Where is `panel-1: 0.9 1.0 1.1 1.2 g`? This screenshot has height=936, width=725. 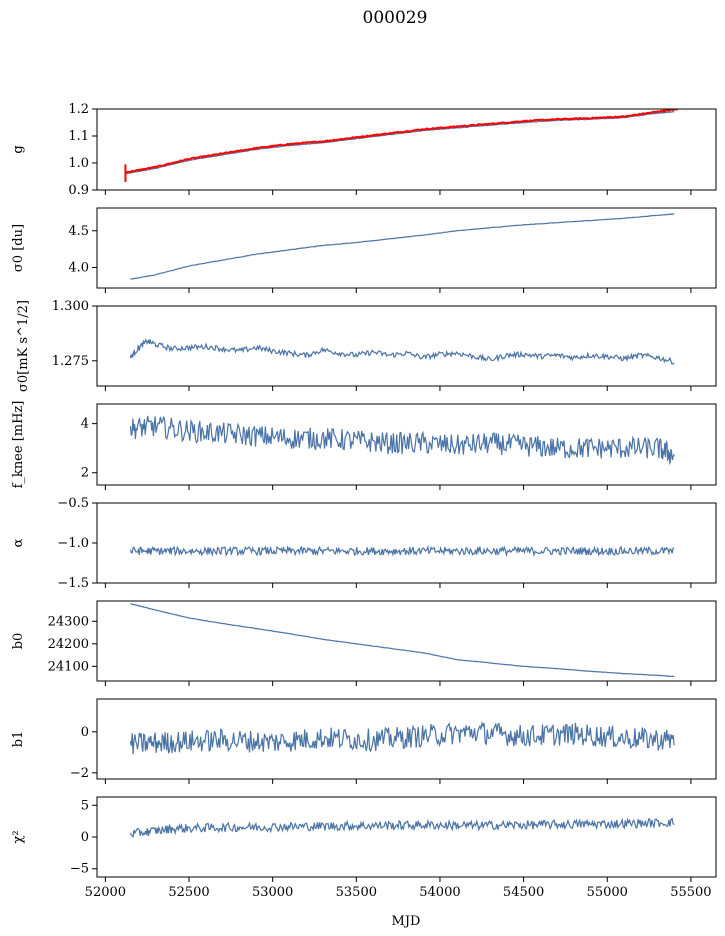
panel-1: 0.9 1.0 1.1 1.2 g is located at coordinates (364, 150).